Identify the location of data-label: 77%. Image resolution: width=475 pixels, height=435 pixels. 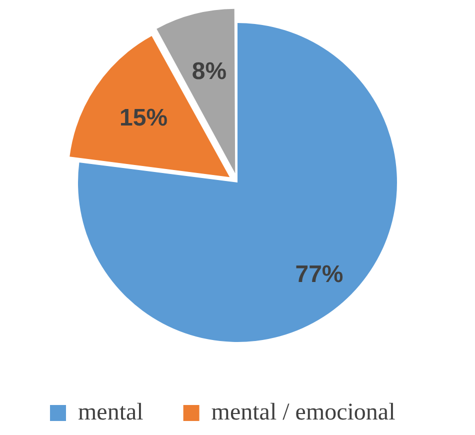
(319, 274).